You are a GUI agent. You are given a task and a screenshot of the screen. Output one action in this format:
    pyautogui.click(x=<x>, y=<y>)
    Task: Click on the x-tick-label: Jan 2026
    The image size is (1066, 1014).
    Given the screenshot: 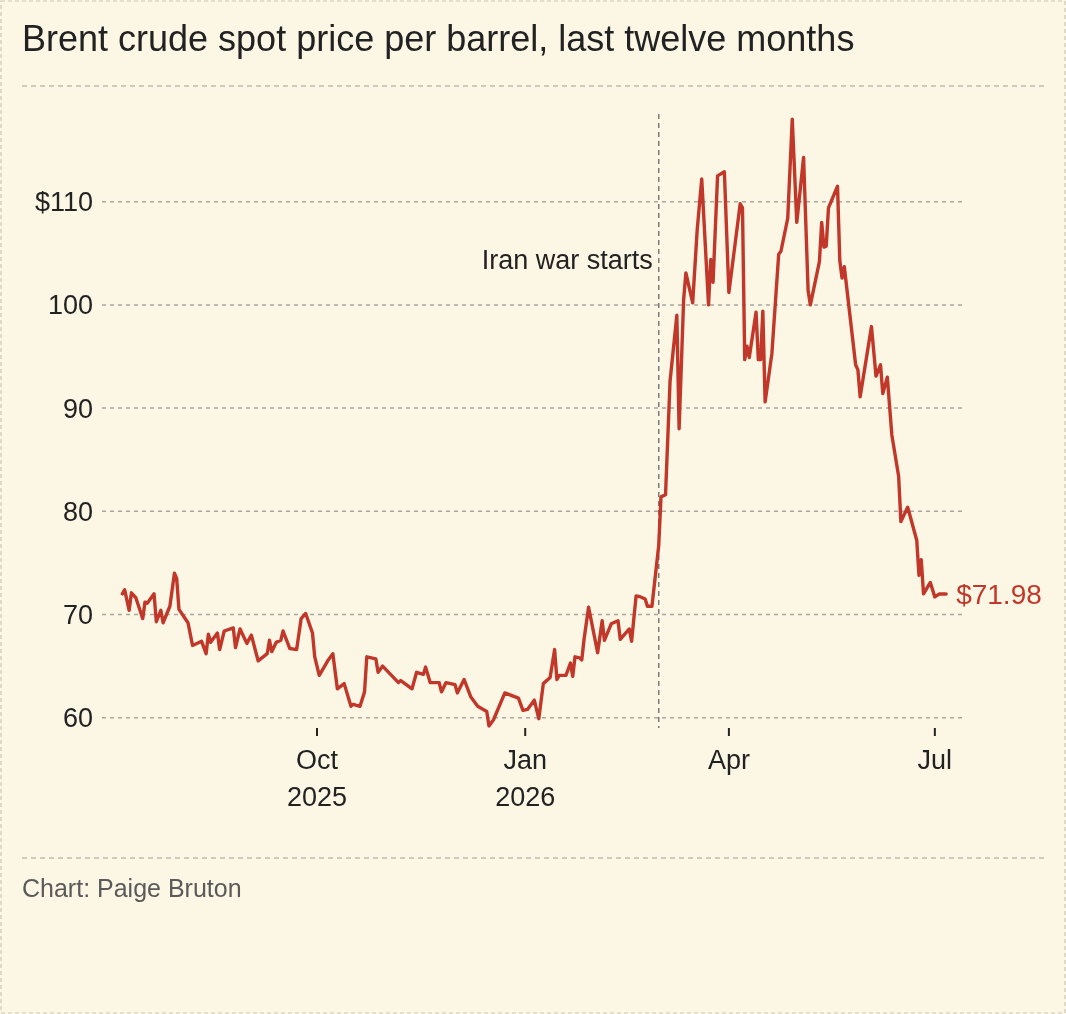 What is the action you would take?
    pyautogui.click(x=525, y=778)
    